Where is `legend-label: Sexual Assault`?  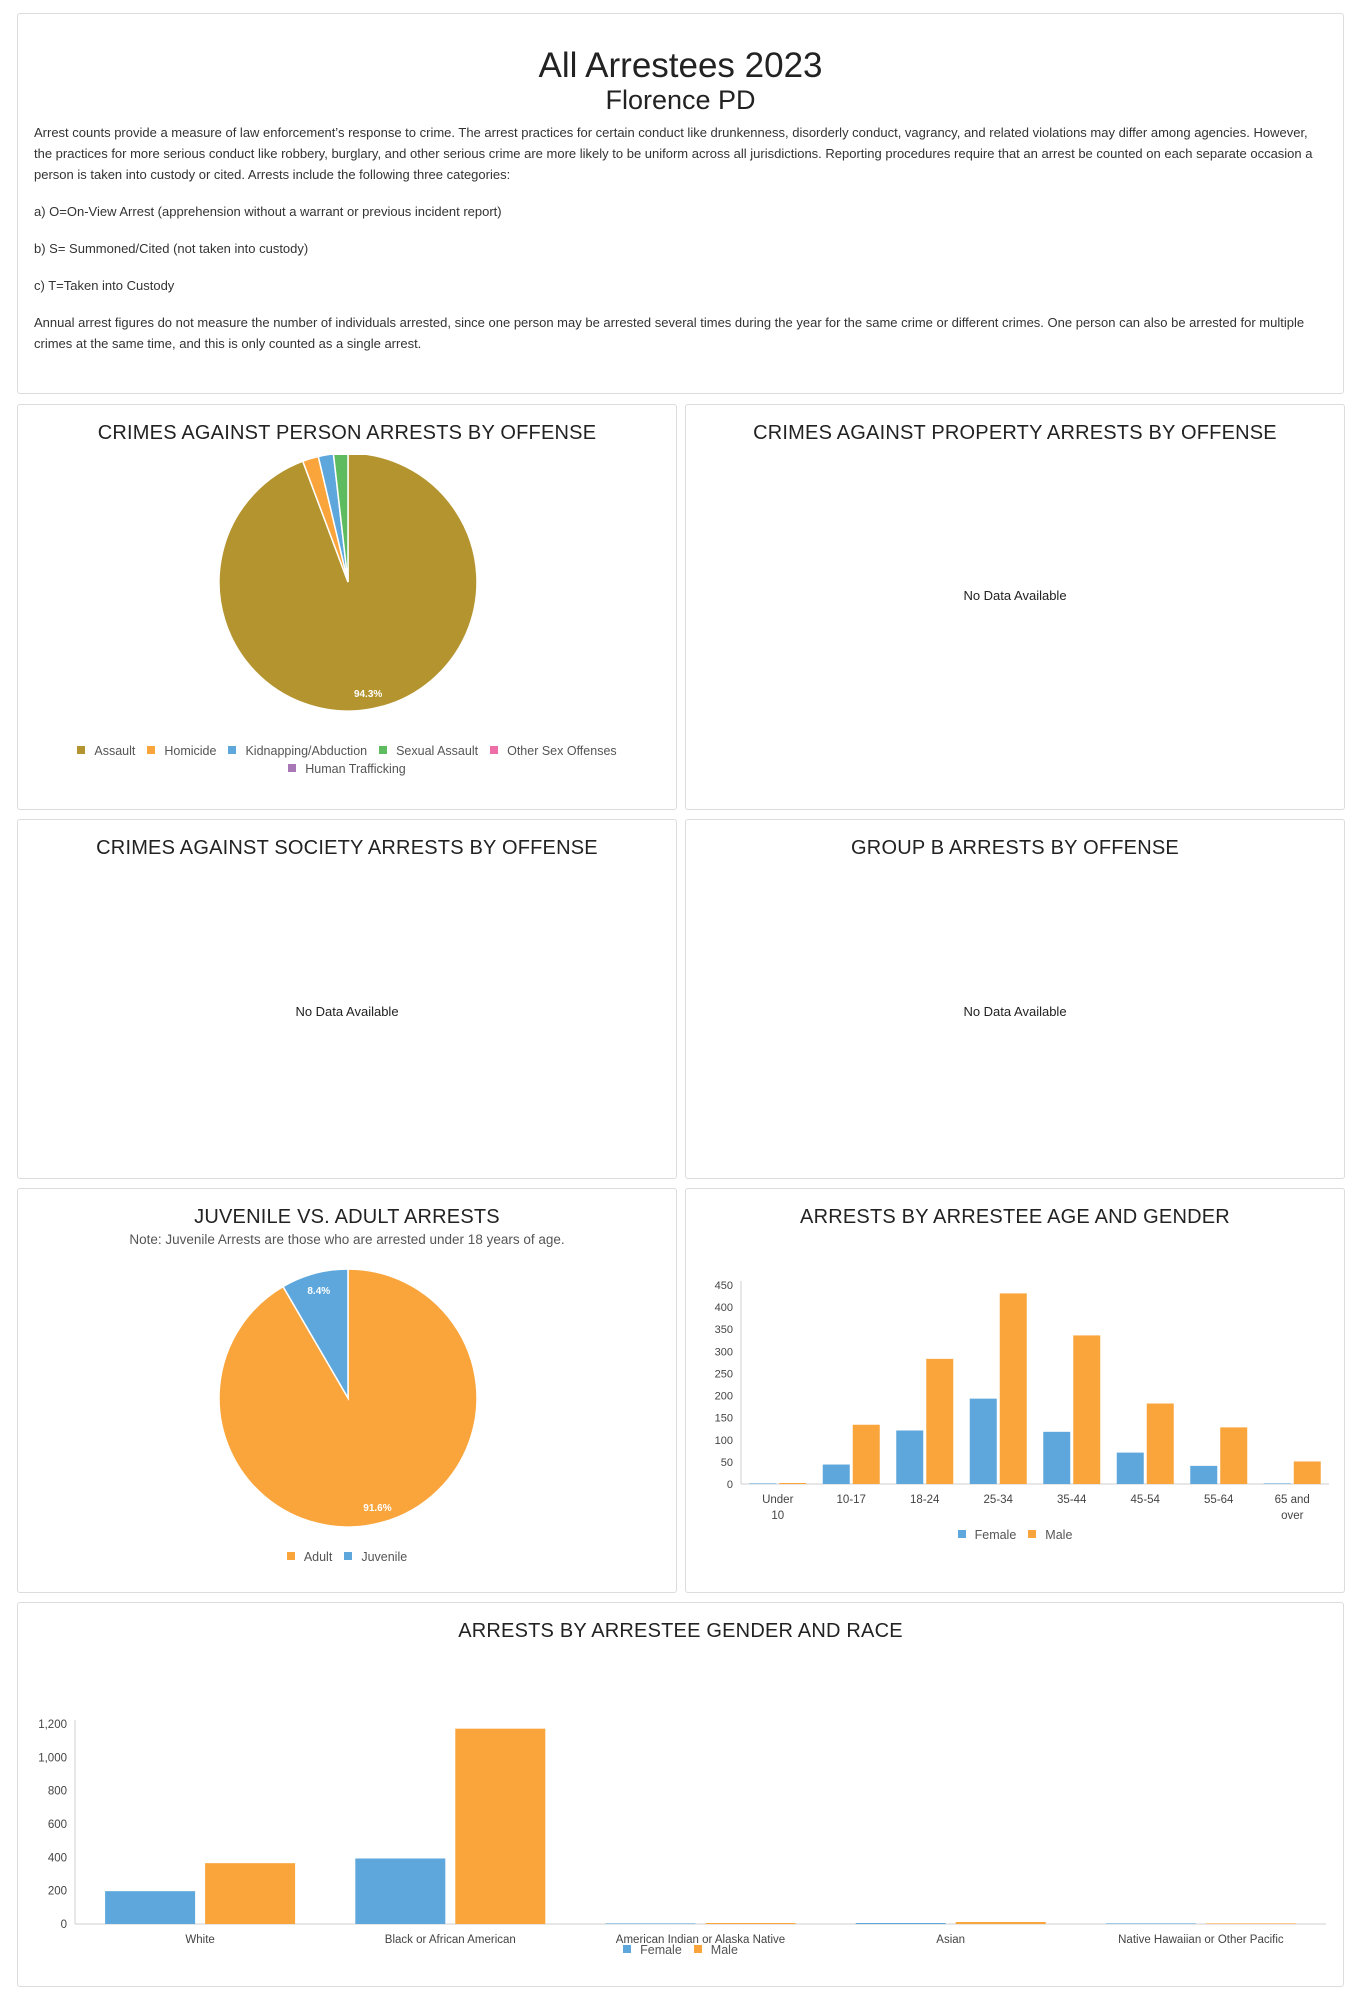 legend-label: Sexual Assault is located at coordinates (437, 751).